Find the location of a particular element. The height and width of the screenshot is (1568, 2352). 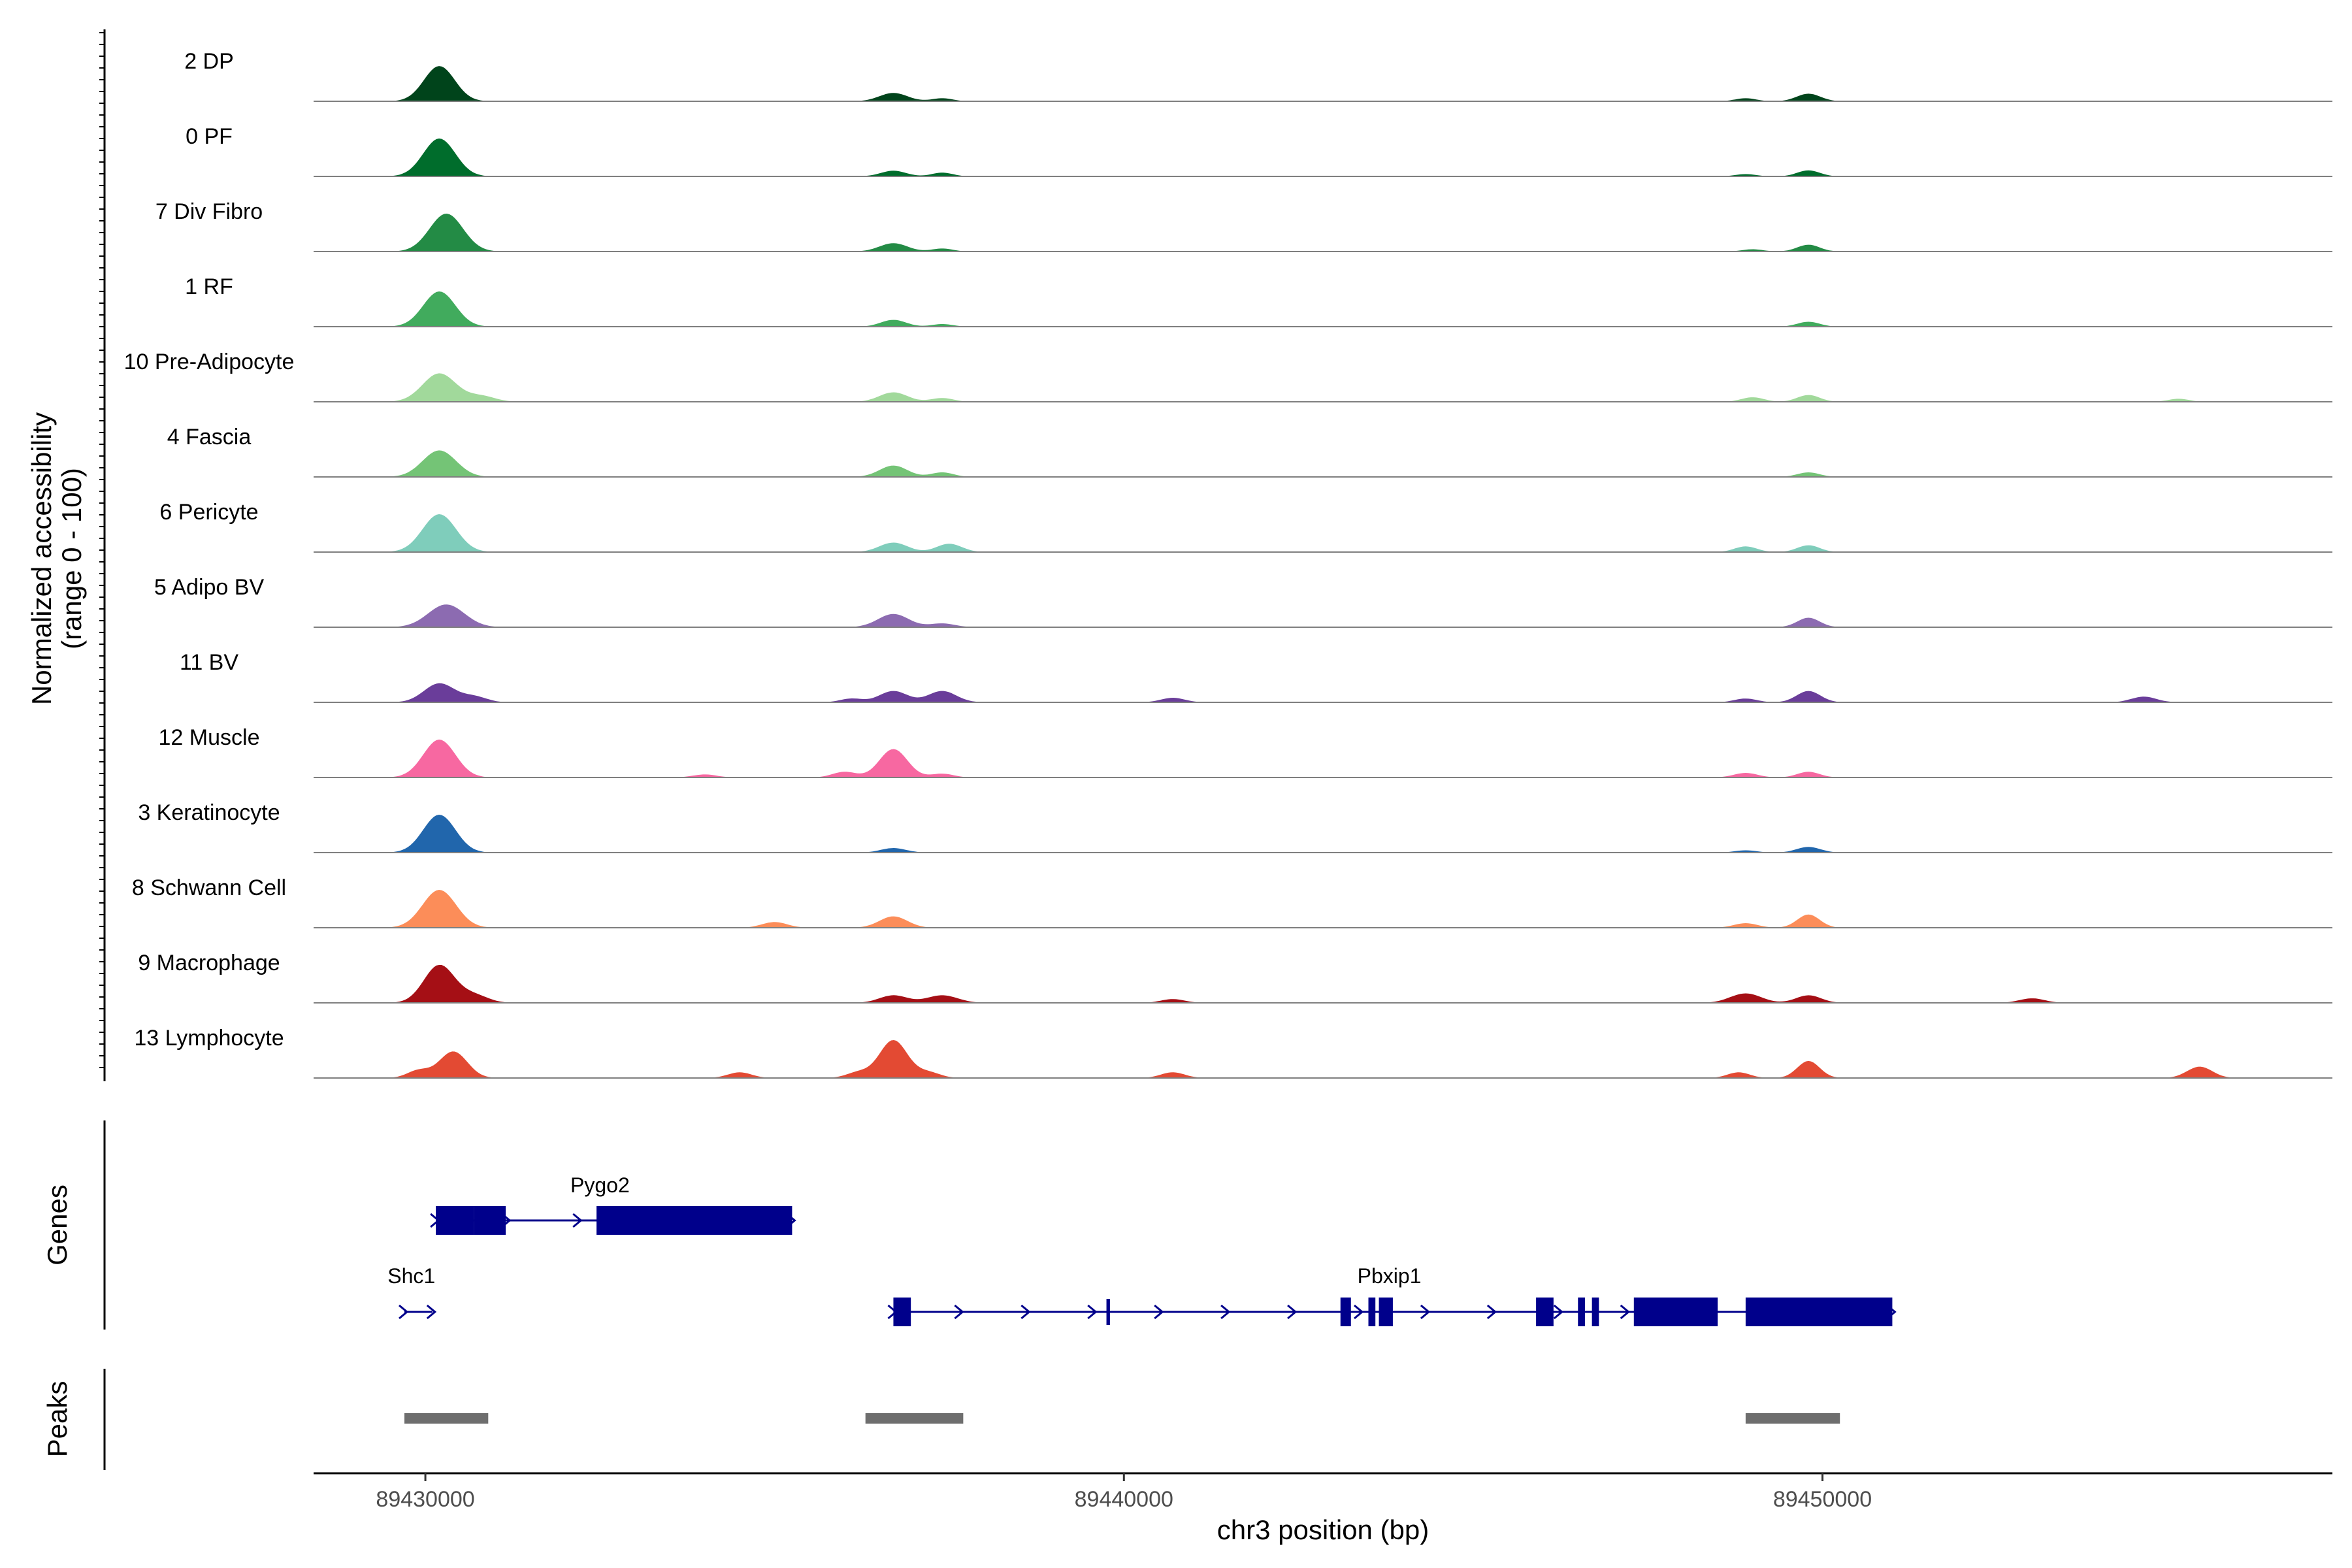

track-4-fascia: 4 Fascia is located at coordinates (1249, 451).